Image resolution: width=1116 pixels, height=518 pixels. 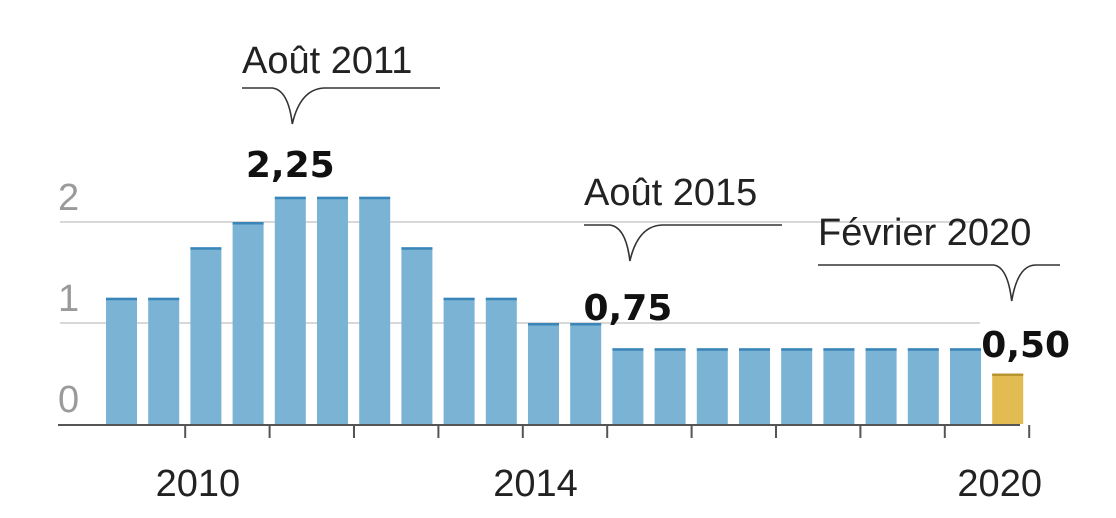 I want to click on data-value-label: 2,25, so click(x=290, y=165).